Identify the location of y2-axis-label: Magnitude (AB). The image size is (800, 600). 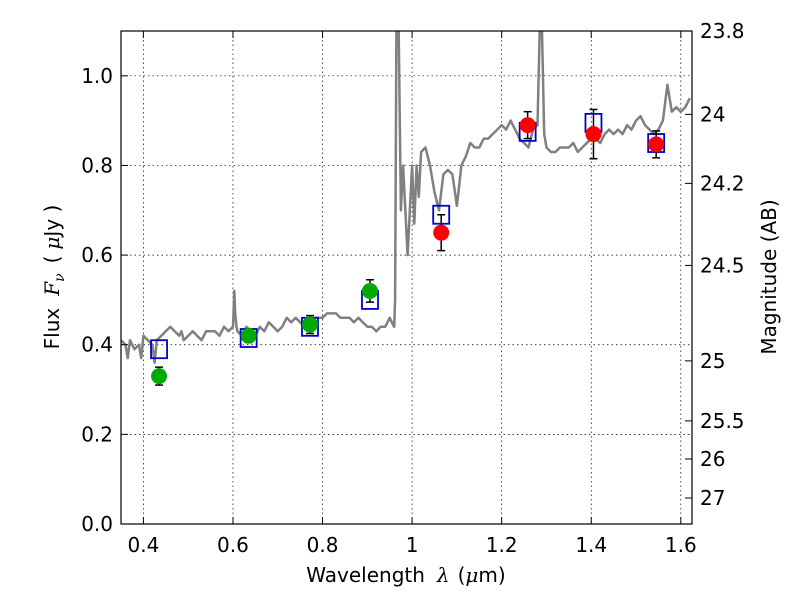
(769, 276).